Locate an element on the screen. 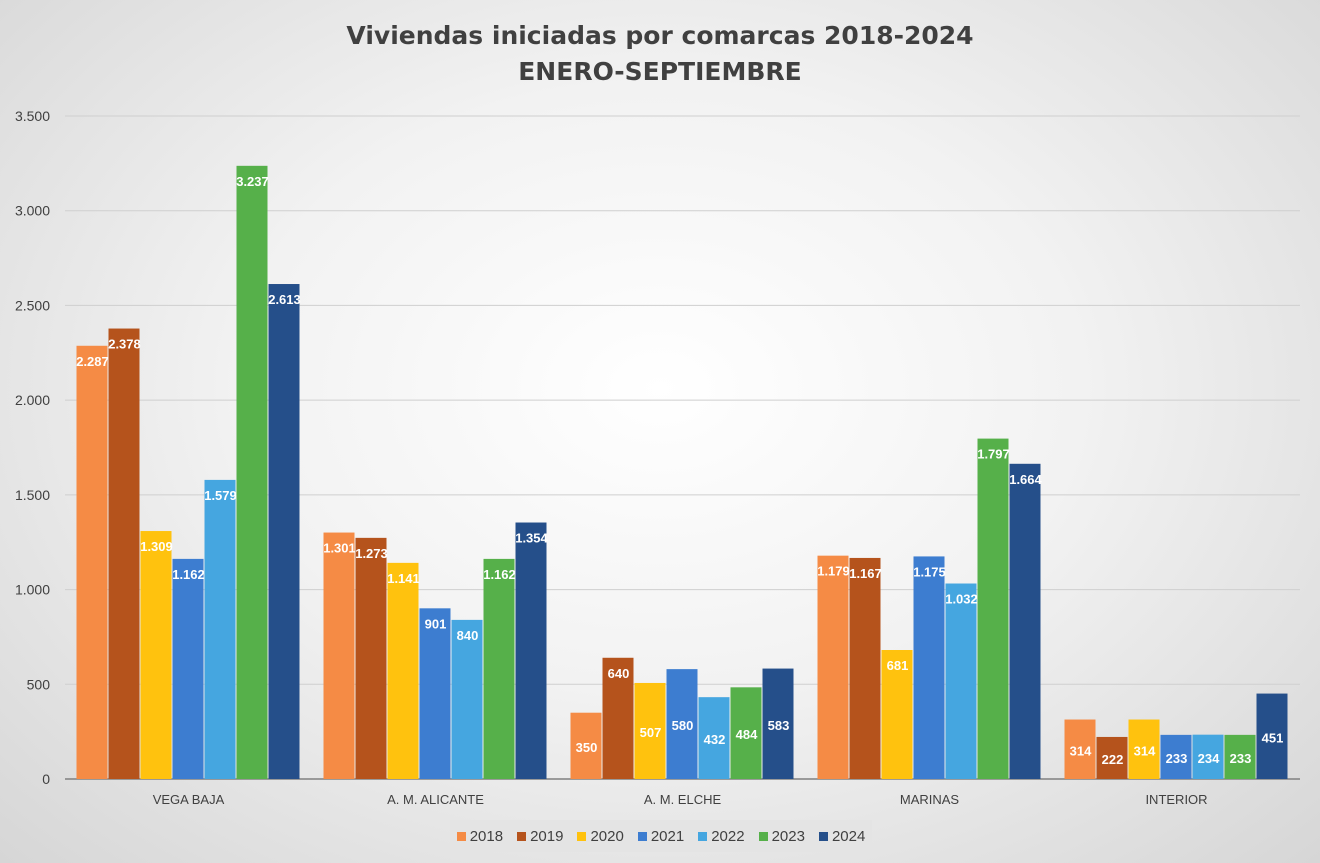 This screenshot has height=863, width=1320. y-tick-label: 3.500 is located at coordinates (32, 116).